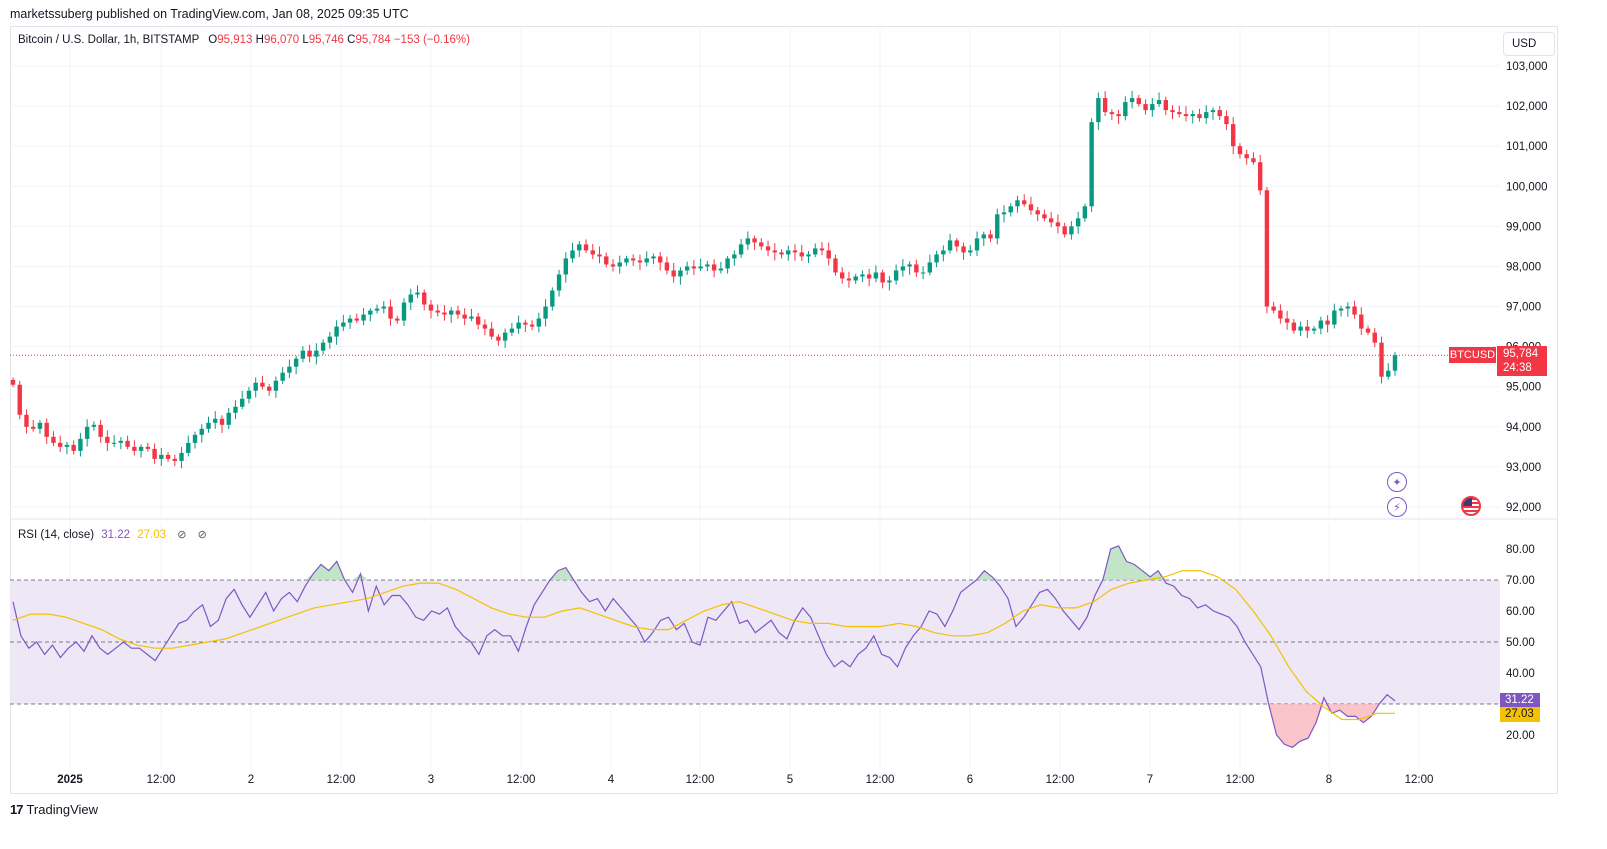 Image resolution: width=1607 pixels, height=849 pixels. What do you see at coordinates (1527, 107) in the screenshot?
I see `price-axis-label: 102,000` at bounding box center [1527, 107].